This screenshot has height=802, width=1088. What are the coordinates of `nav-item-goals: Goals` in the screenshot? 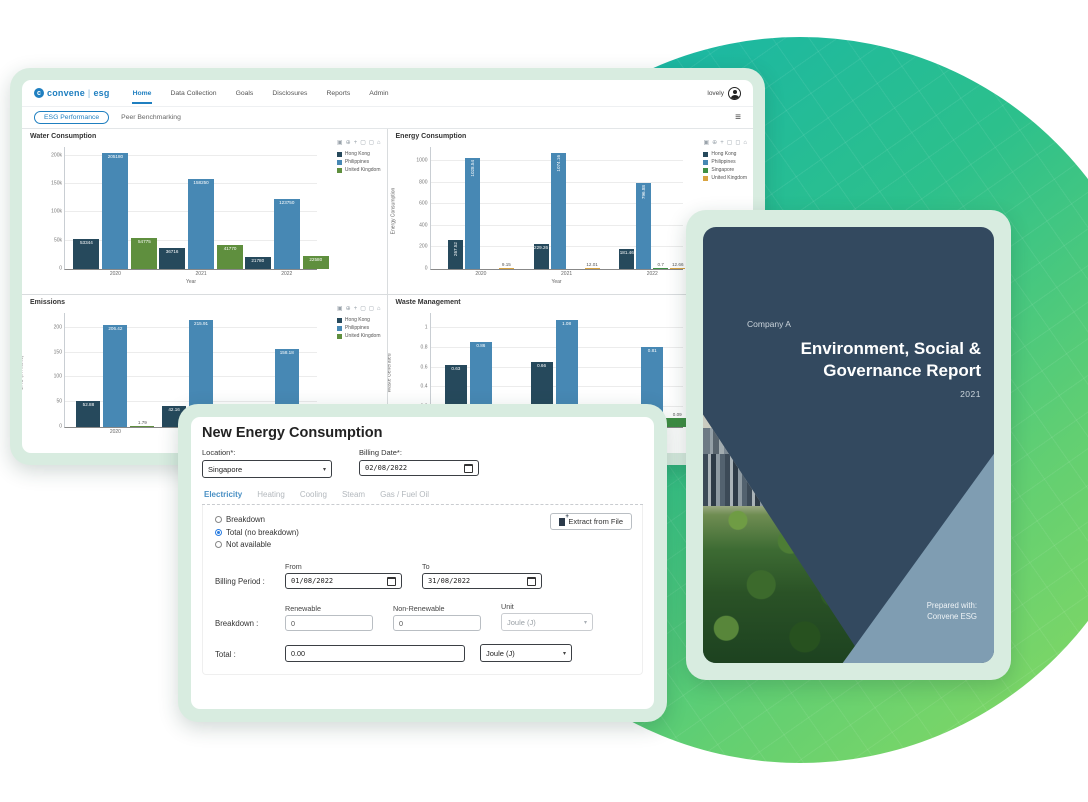 It's located at (244, 93).